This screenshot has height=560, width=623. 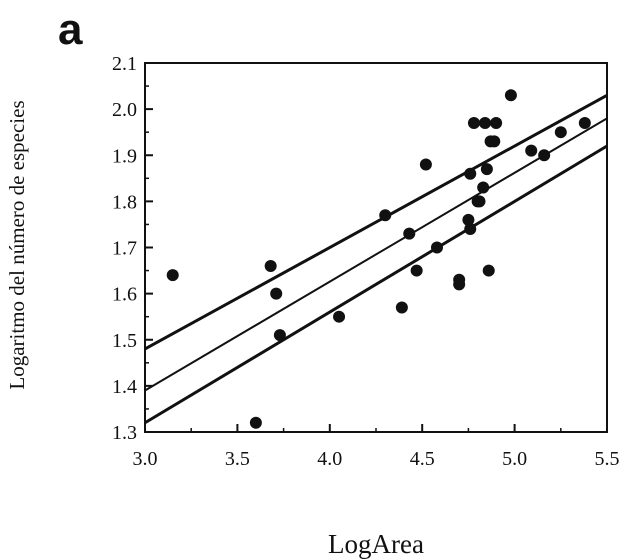 What do you see at coordinates (124, 433) in the screenshot?
I see `y-tick-label: 1.3` at bounding box center [124, 433].